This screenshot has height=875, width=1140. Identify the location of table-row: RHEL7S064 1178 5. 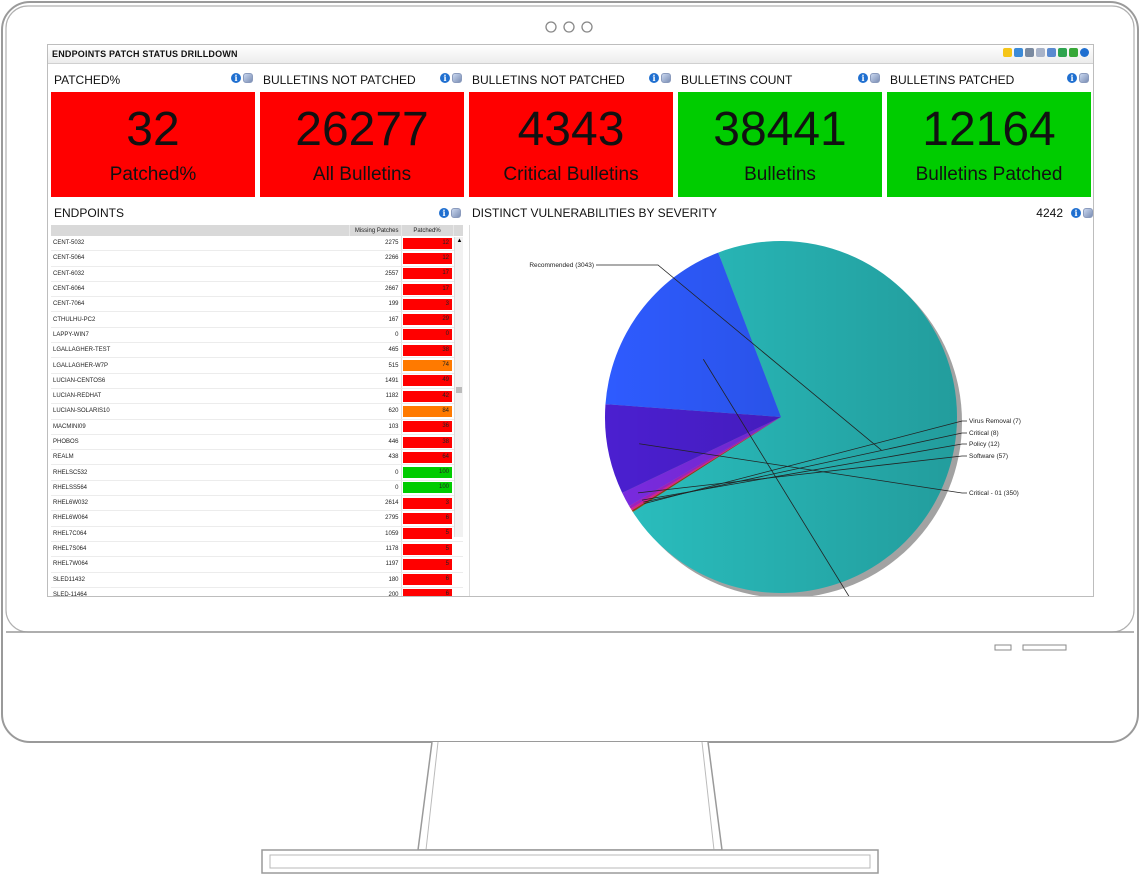
(257, 549).